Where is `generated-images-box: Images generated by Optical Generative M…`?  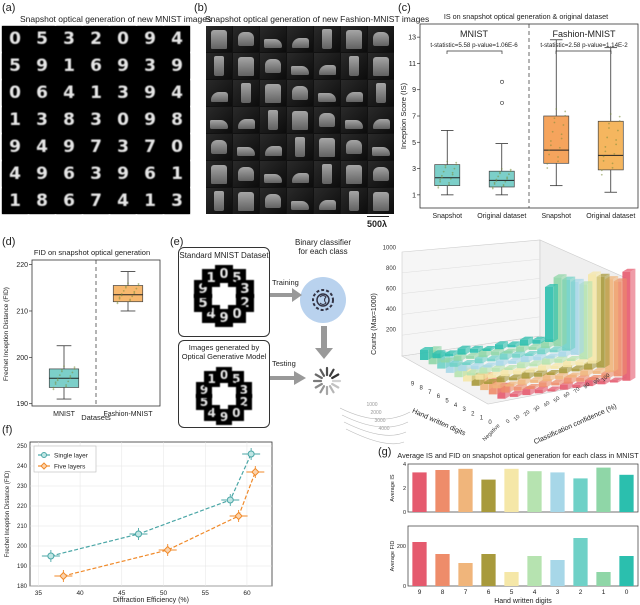 generated-images-box: Images generated by Optical Generative M… is located at coordinates (224, 384).